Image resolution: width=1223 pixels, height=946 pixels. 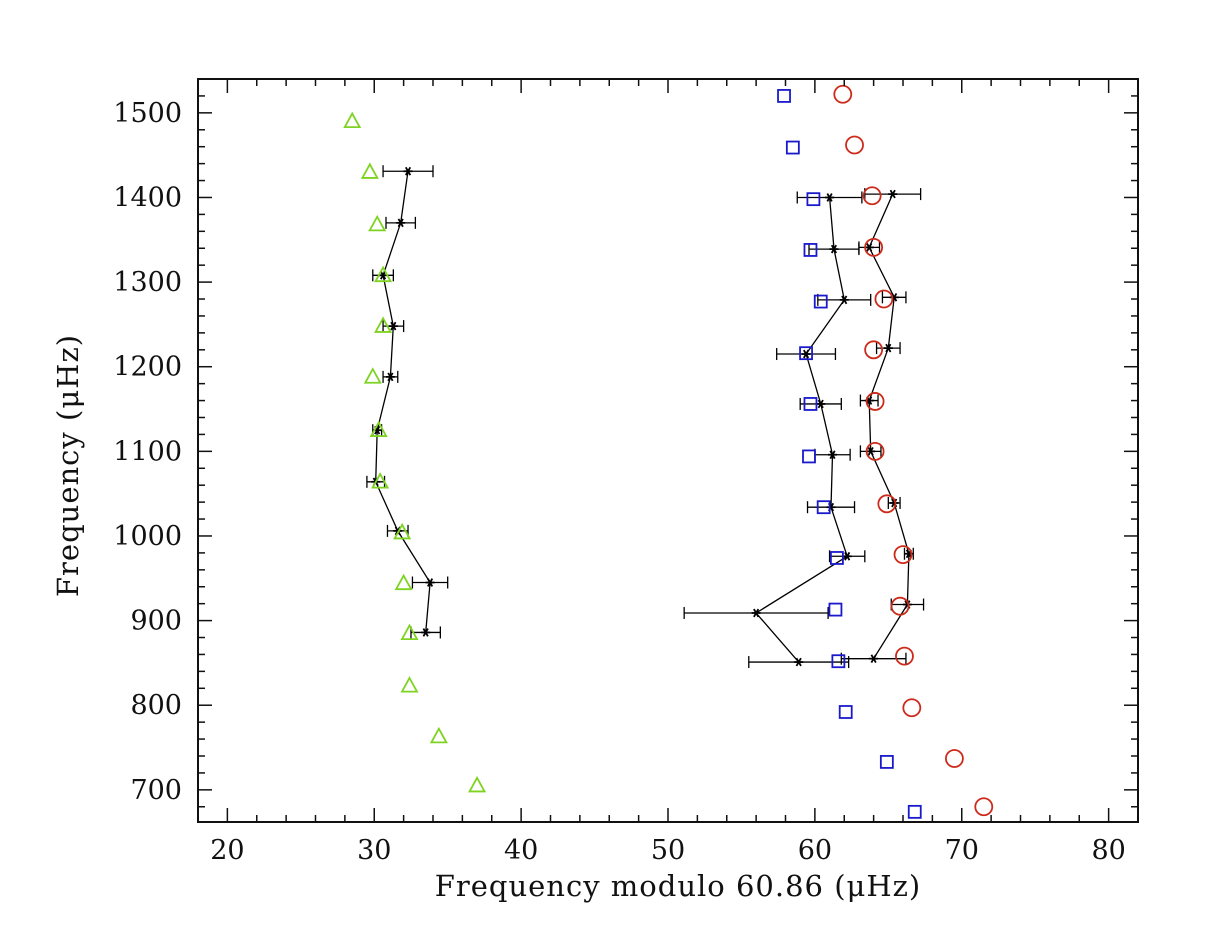 I want to click on y-tick-label: 1300, so click(x=147, y=282).